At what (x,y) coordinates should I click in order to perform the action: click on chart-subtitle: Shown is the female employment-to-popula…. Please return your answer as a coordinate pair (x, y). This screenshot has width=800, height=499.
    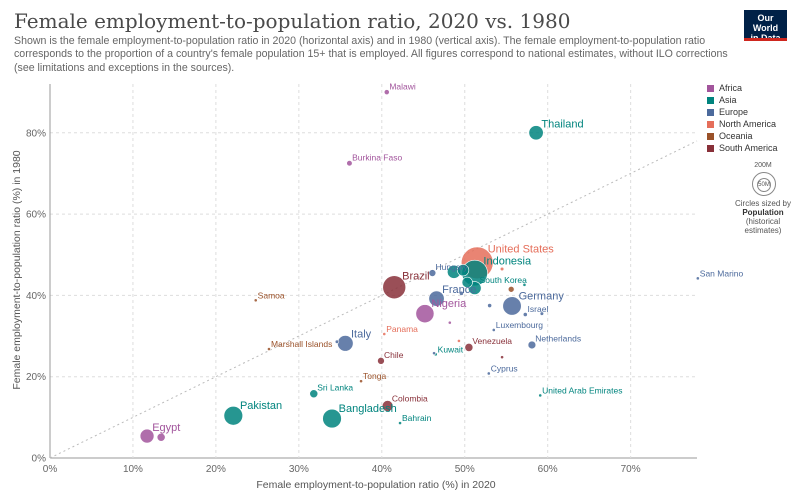
    Looking at the image, I should click on (371, 54).